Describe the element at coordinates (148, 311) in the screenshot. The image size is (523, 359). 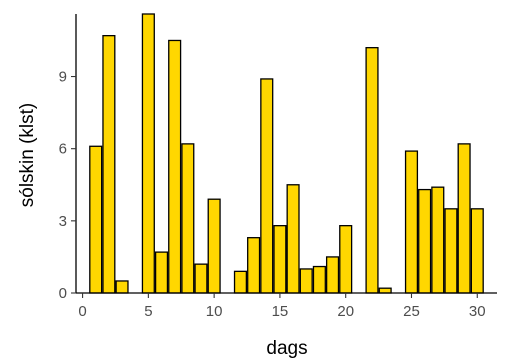
I see `x-tick-label: 5` at that location.